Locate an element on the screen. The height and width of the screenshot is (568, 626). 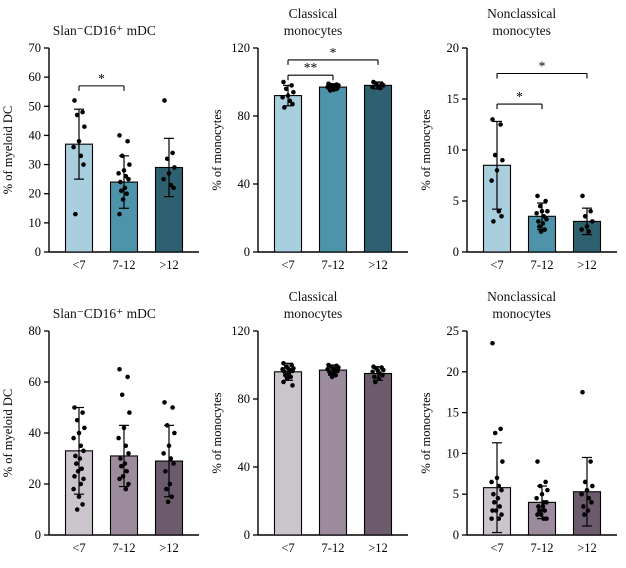
y-tick-label: 120 is located at coordinates (240, 331).